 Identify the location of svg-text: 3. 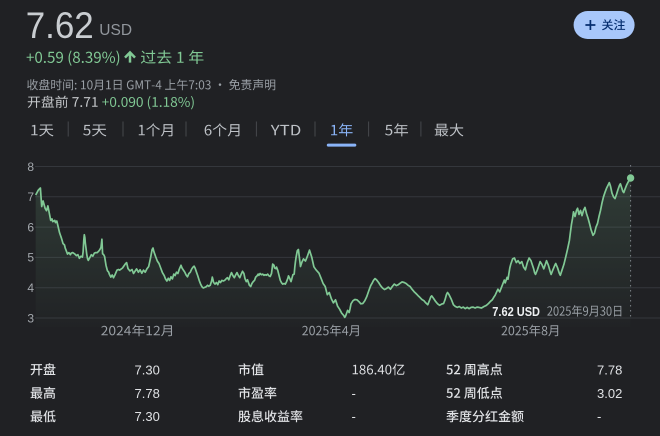
(30, 318).